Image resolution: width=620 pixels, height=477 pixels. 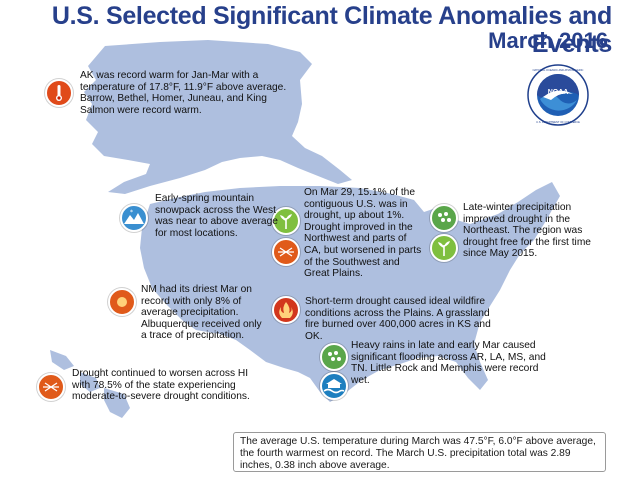 What do you see at coordinates (286, 252) in the screenshot?
I see `drought-worsen-icon` at bounding box center [286, 252].